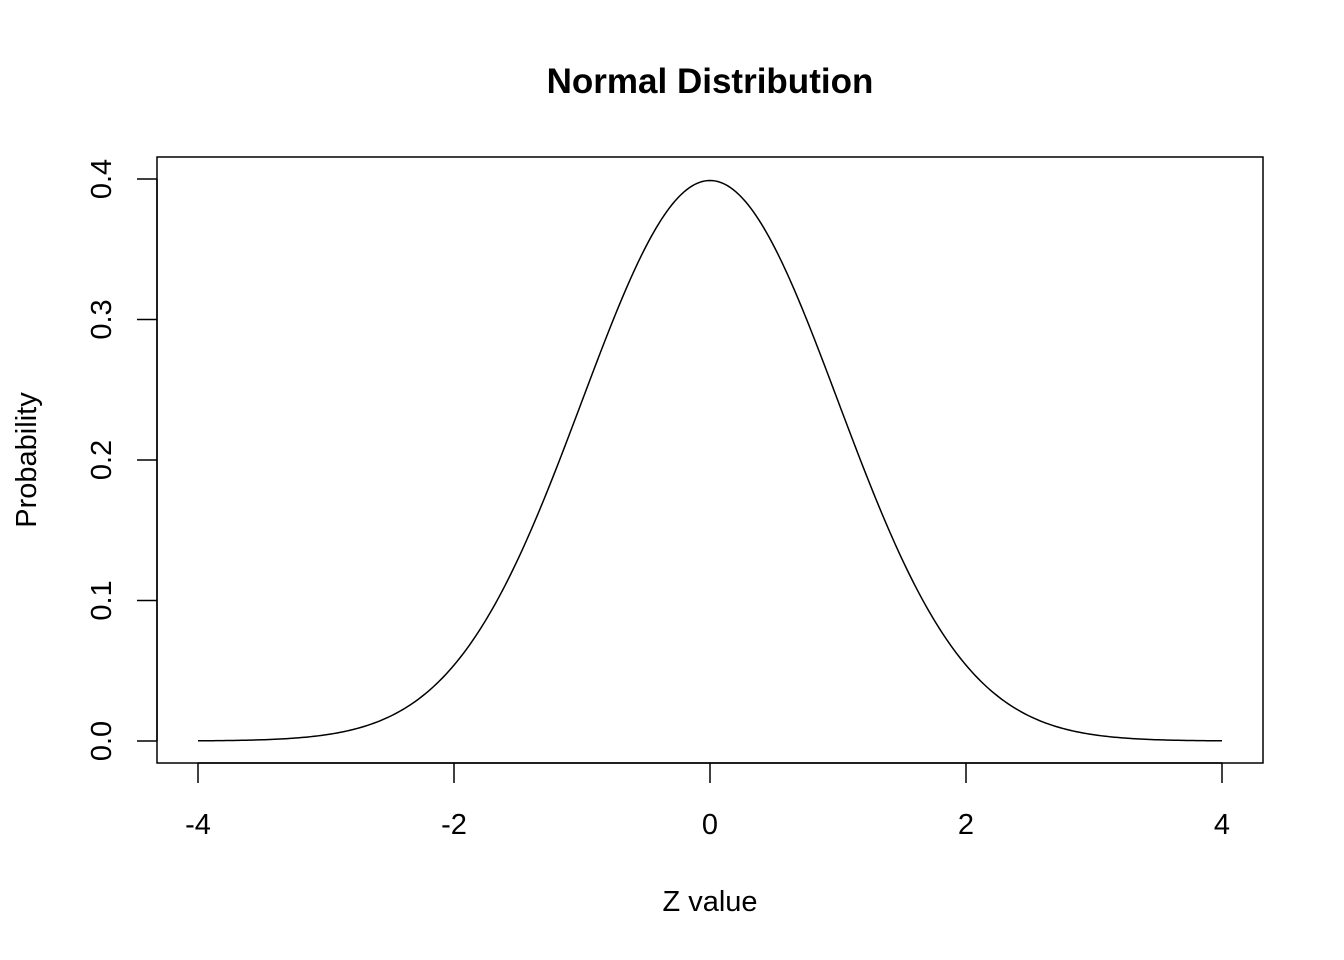  Describe the element at coordinates (709, 902) in the screenshot. I see `x-axis-label: Z value` at that location.